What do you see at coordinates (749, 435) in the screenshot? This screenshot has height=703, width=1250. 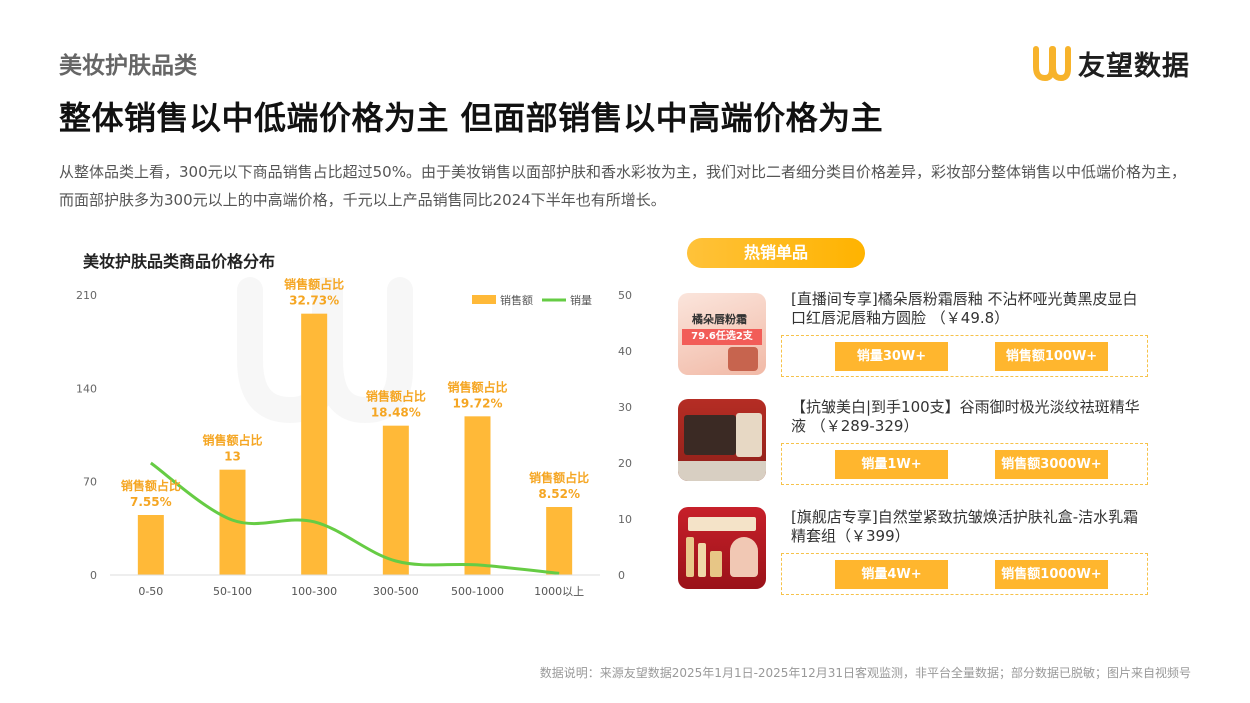 I see `serum-bottle-image` at bounding box center [749, 435].